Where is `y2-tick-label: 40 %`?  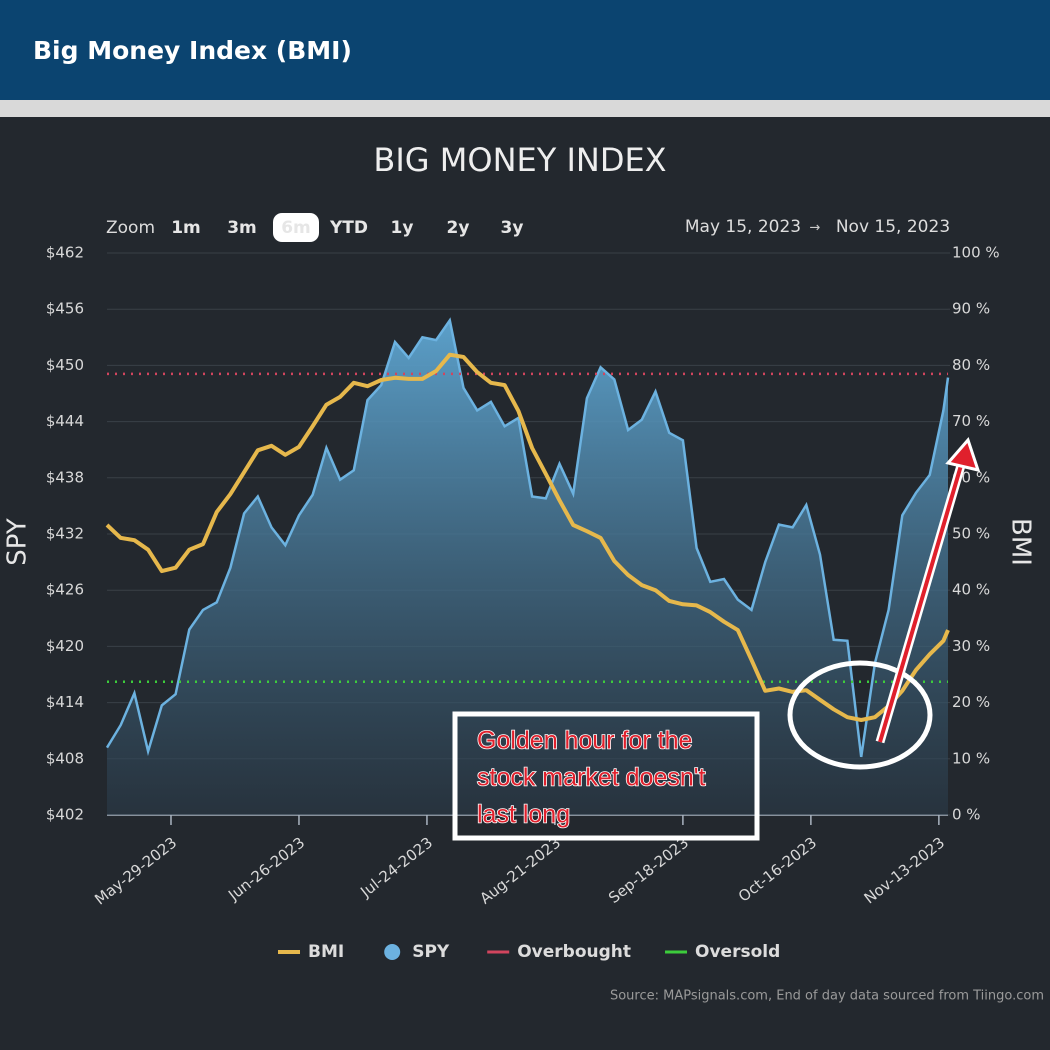
y2-tick-label: 40 % is located at coordinates (971, 590).